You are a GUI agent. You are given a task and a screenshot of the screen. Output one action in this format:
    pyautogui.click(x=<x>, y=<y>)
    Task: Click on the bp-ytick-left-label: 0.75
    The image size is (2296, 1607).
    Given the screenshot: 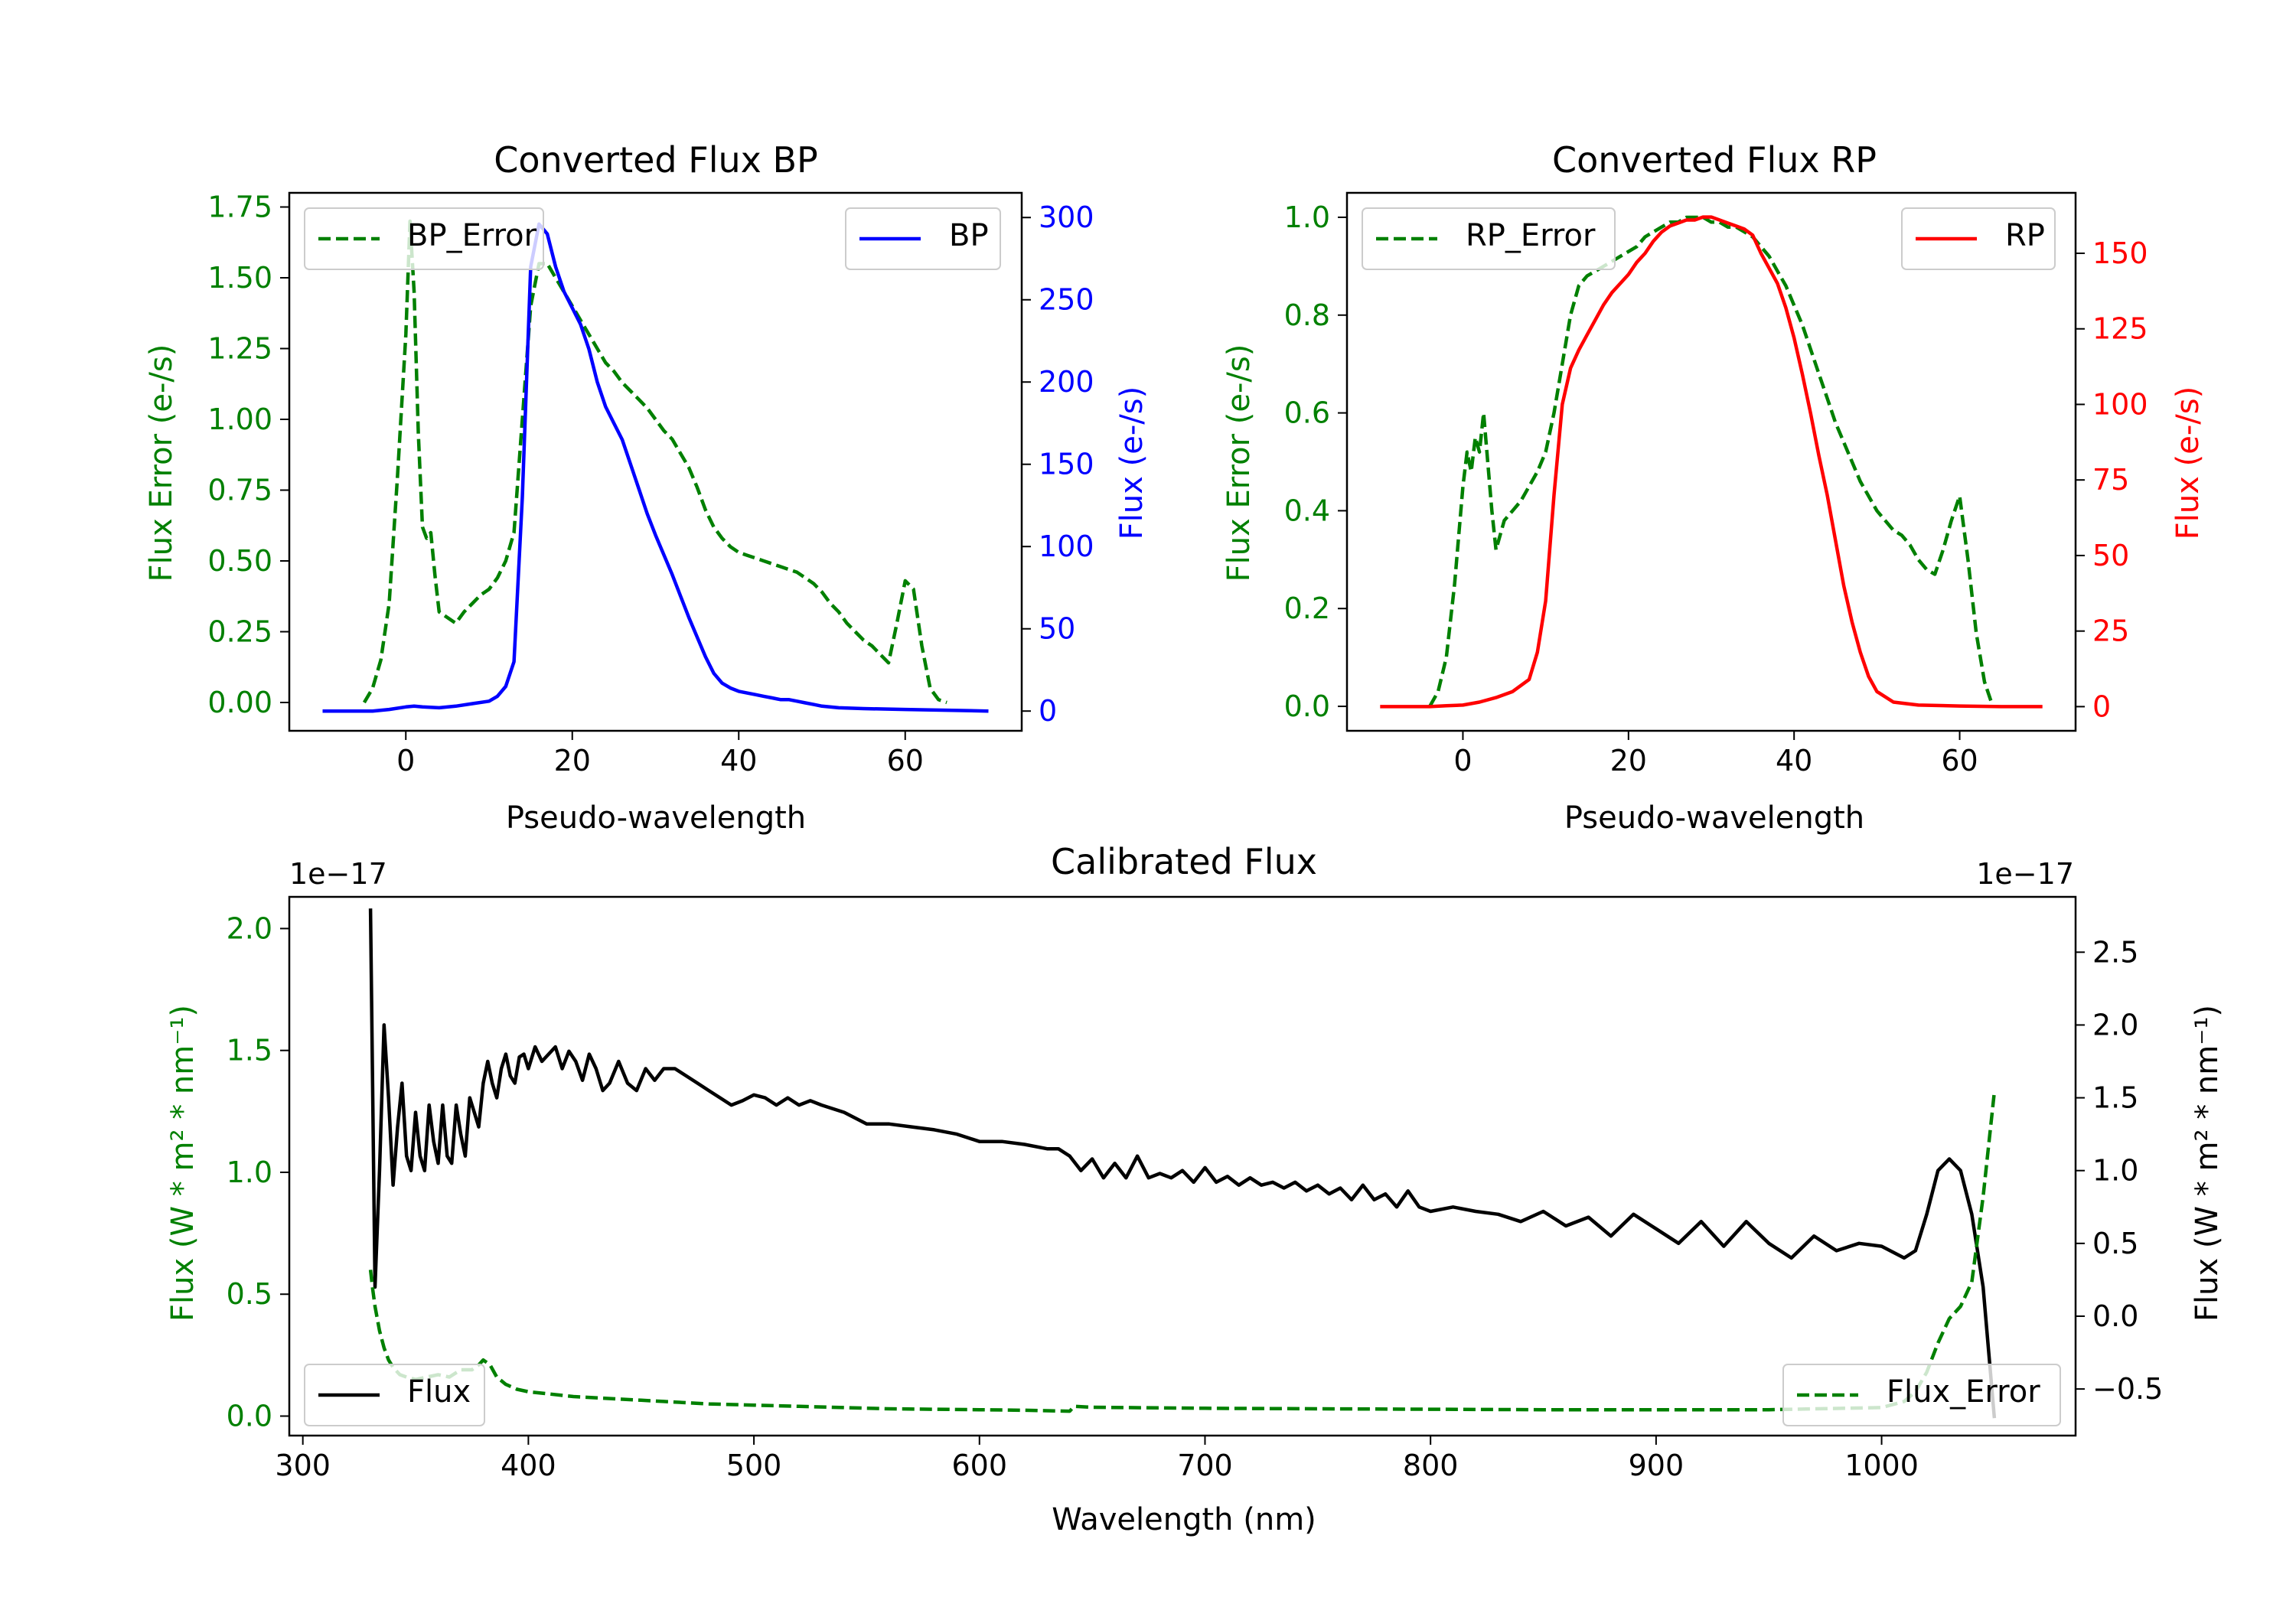 What is the action you would take?
    pyautogui.click(x=239, y=491)
    